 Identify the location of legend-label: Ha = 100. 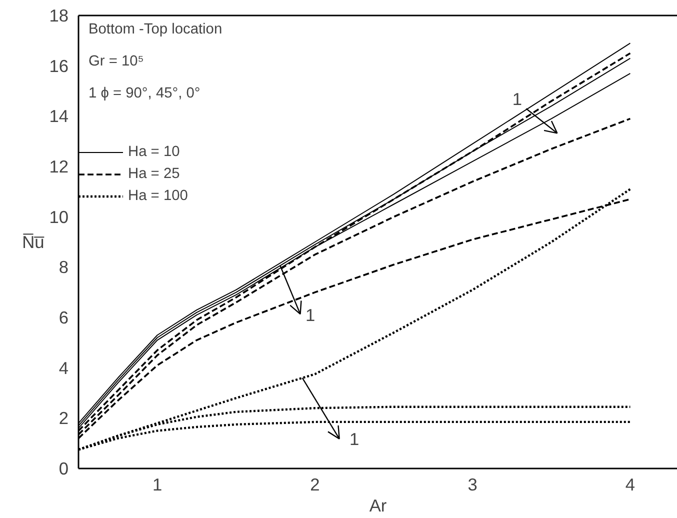
(158, 196).